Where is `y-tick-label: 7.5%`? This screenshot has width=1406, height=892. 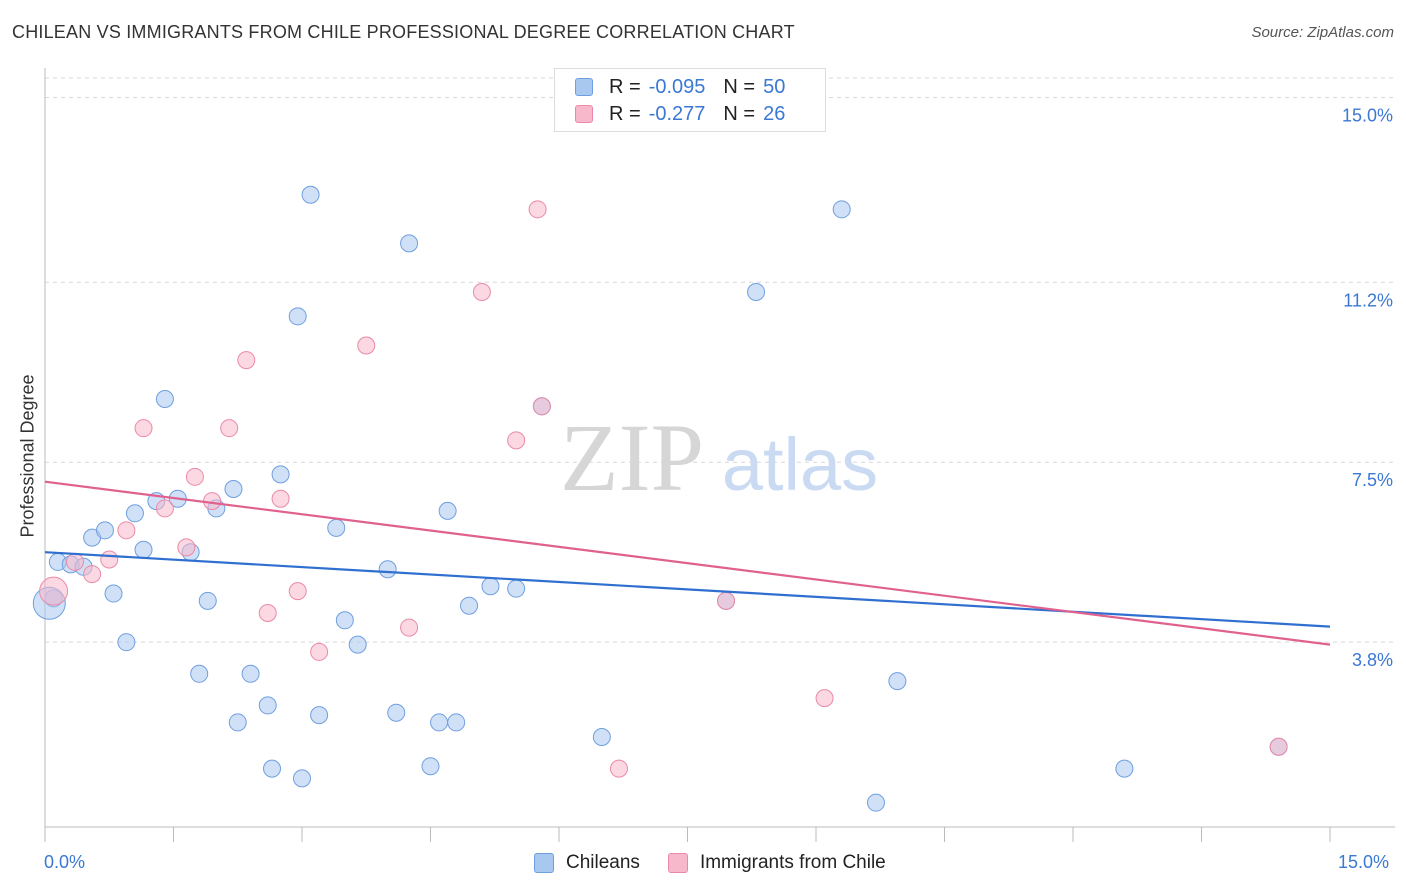
y-tick-label: 7.5% is located at coordinates (1372, 480).